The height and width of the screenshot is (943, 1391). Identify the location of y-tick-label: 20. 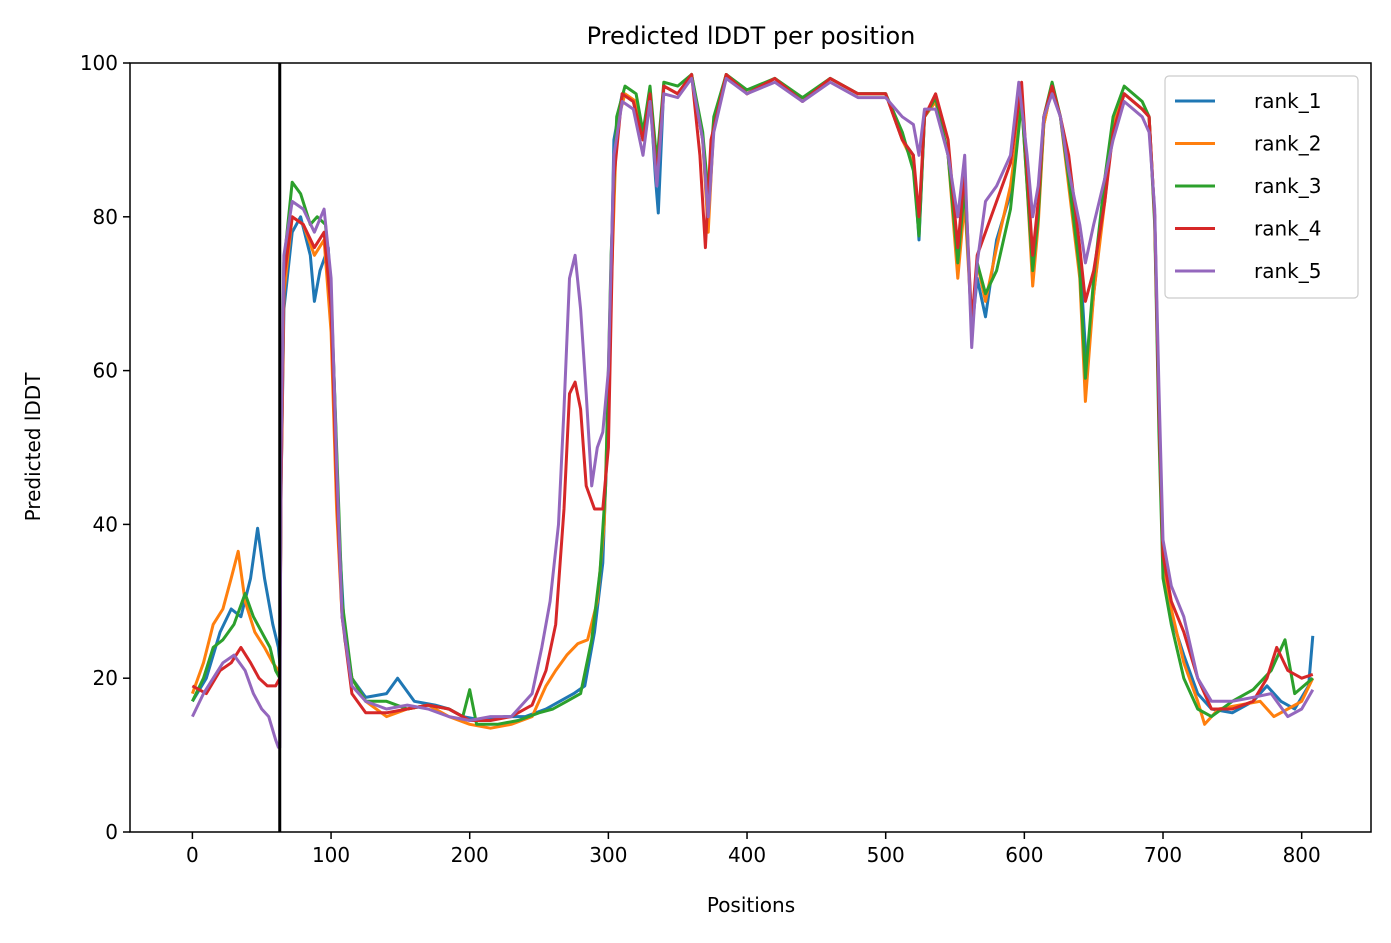
(105, 678).